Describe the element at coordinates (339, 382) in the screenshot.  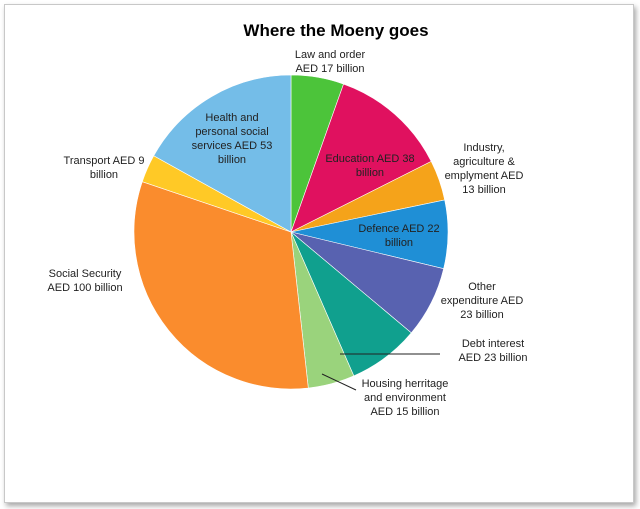
I see `leader-line-housing-herritage-and-environment` at that location.